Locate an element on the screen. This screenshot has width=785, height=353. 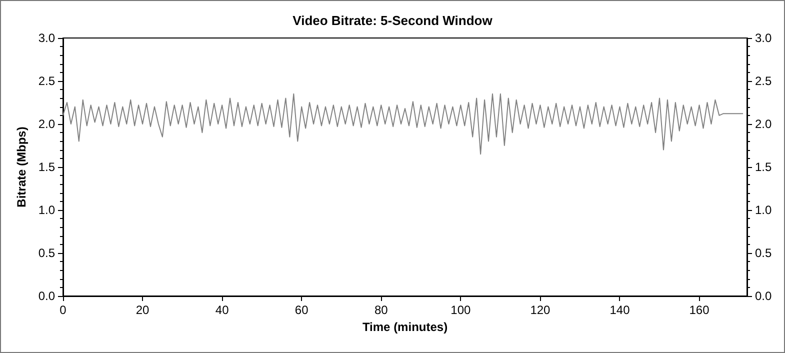
y2-tick-label: 1.0 is located at coordinates (763, 210).